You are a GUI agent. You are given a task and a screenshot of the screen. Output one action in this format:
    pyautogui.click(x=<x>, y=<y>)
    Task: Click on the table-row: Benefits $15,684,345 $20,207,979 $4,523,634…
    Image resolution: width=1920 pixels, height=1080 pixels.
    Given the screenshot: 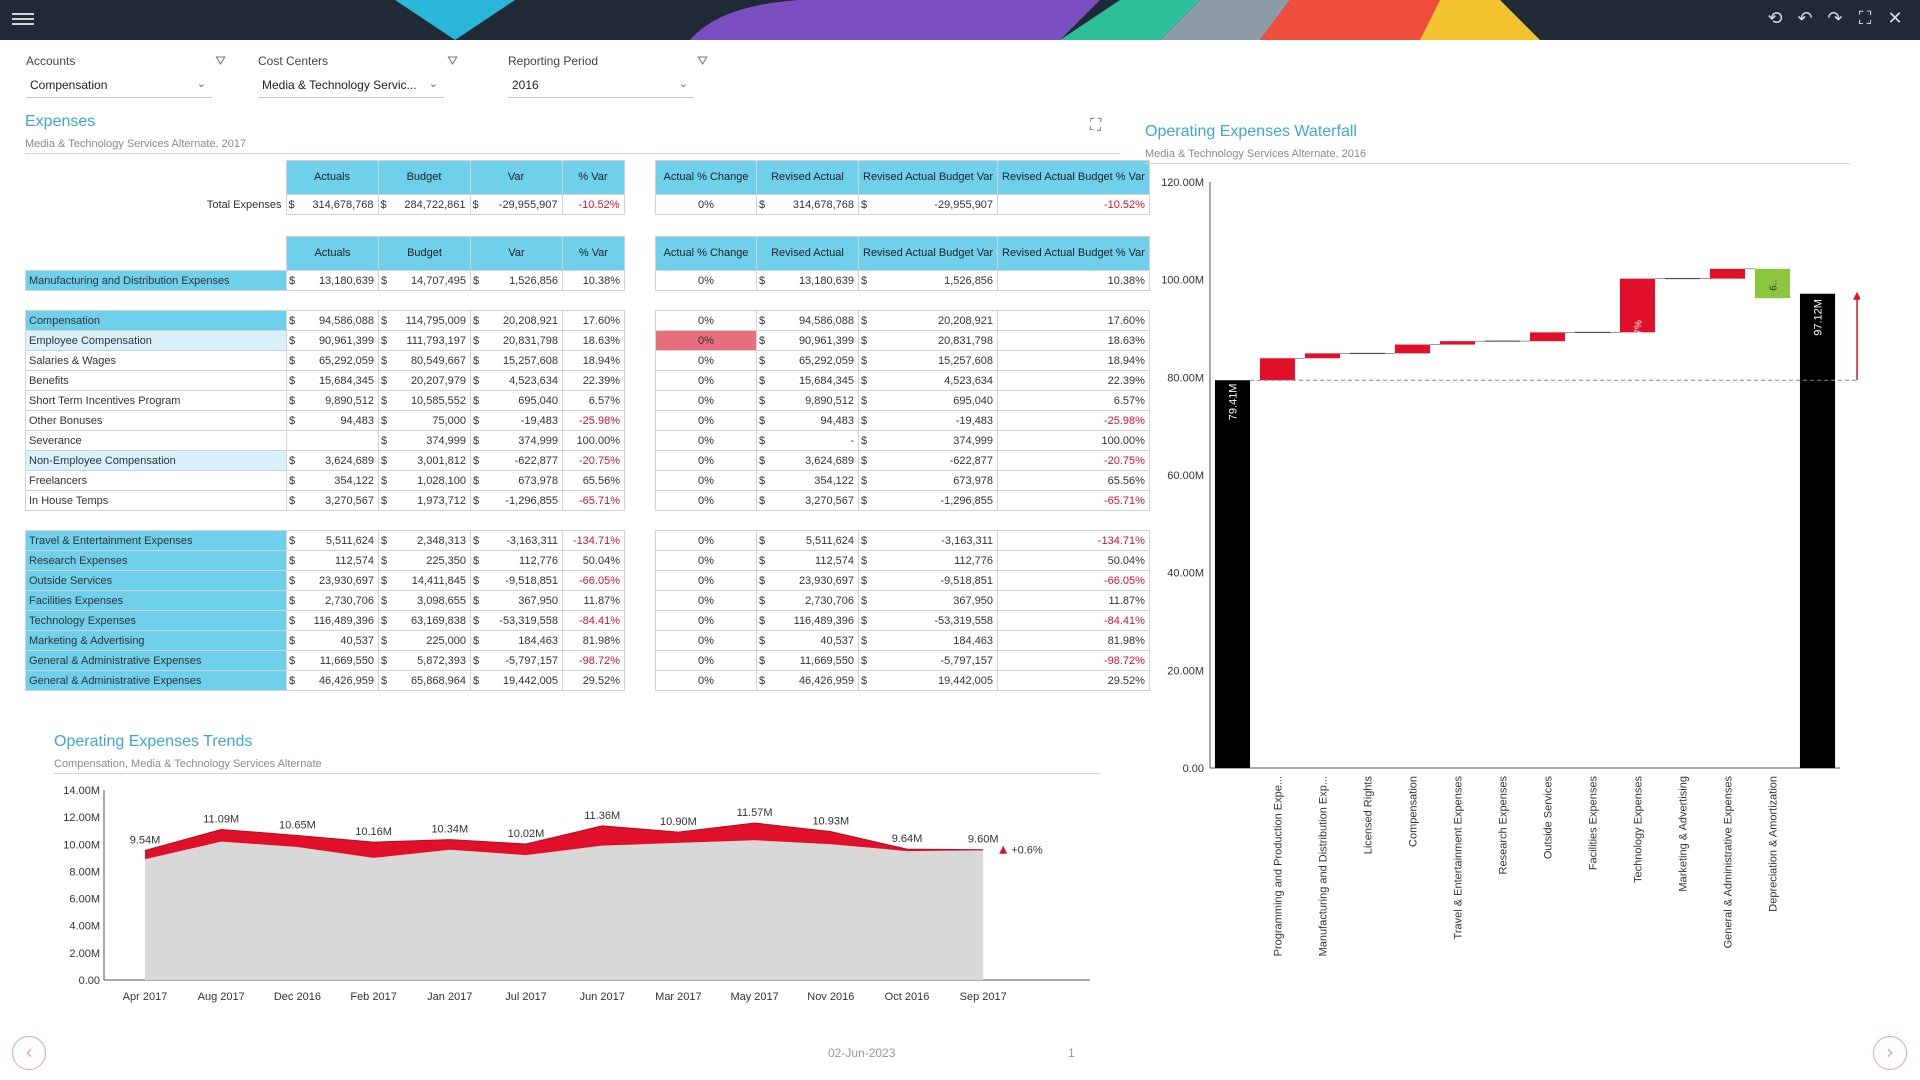 What is the action you would take?
    pyautogui.click(x=325, y=380)
    